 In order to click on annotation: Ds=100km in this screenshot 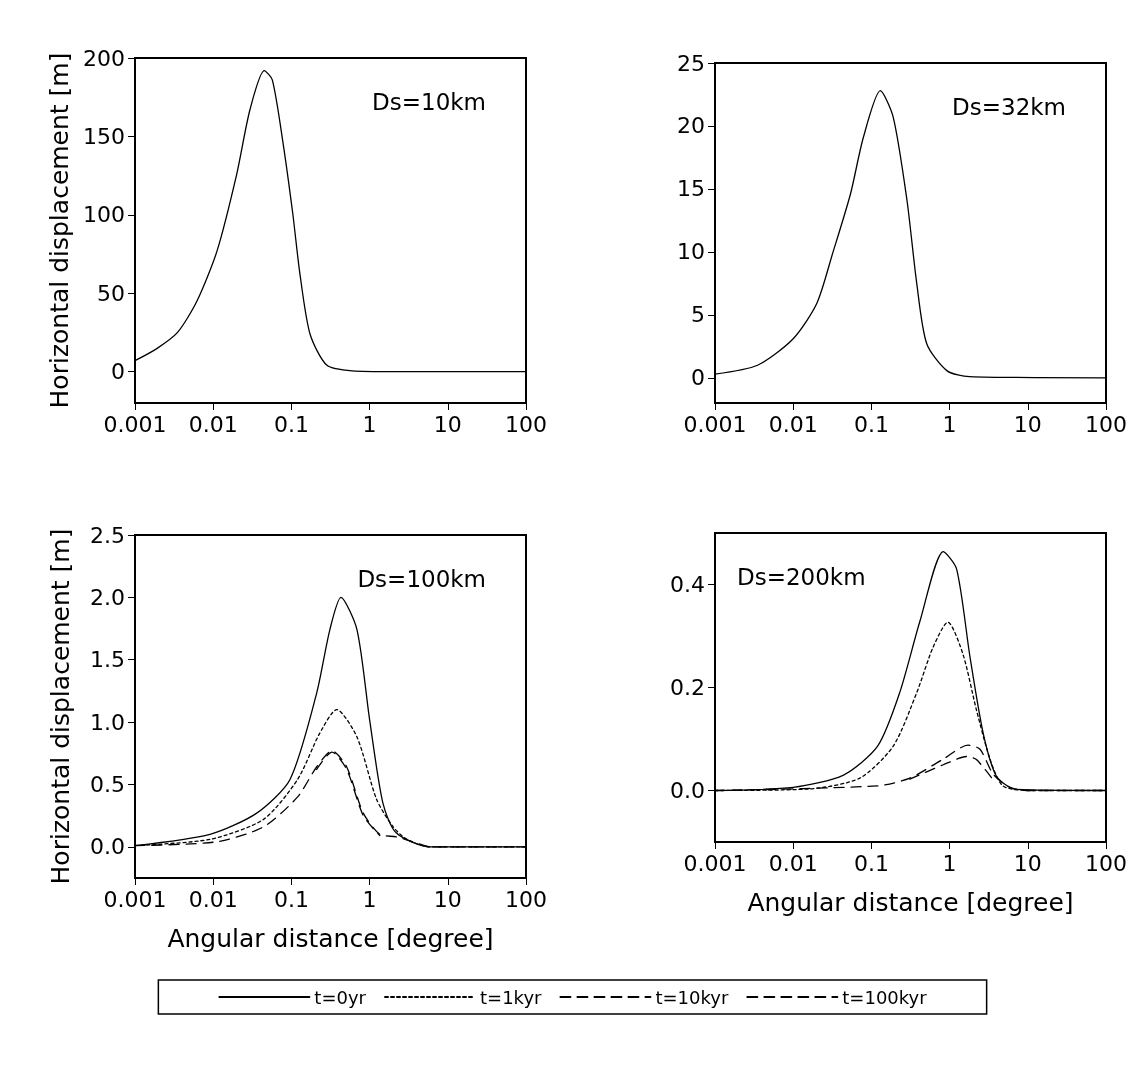, I will do `click(421, 578)`.